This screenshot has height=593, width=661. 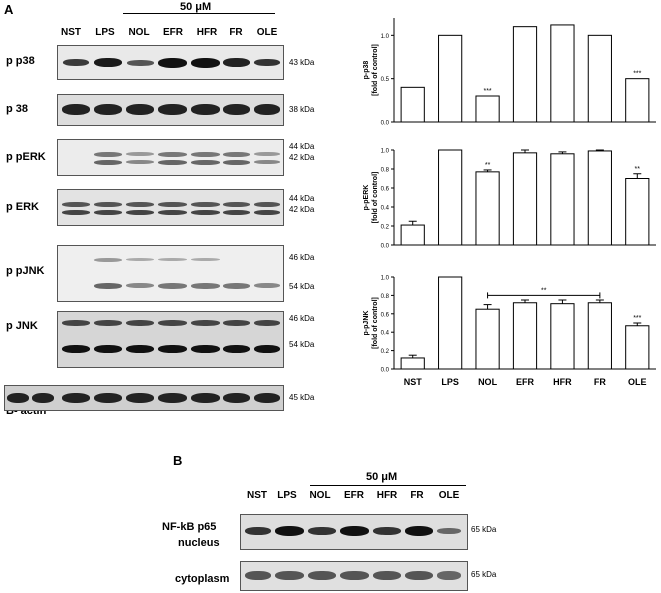 What do you see at coordinates (302, 62) in the screenshot?
I see `kda-p-p38: 43 kDa` at bounding box center [302, 62].